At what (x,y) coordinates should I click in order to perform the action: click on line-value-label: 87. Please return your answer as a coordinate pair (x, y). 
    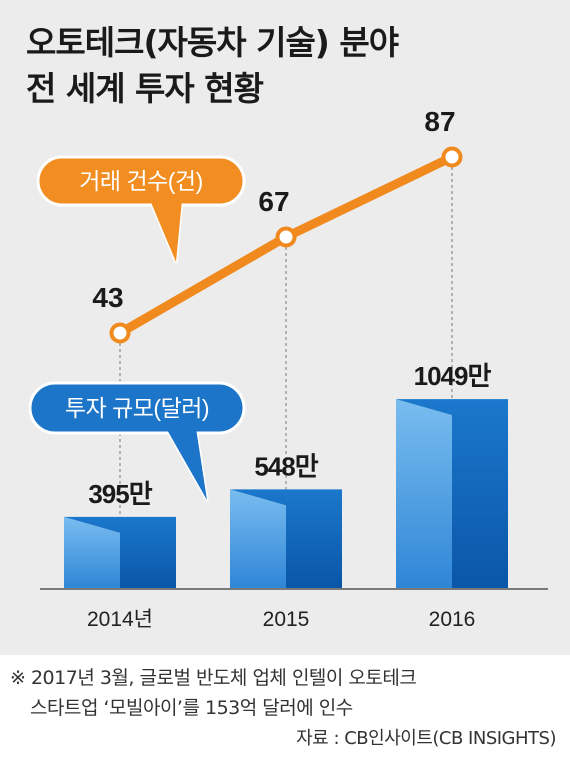
    Looking at the image, I should click on (439, 121).